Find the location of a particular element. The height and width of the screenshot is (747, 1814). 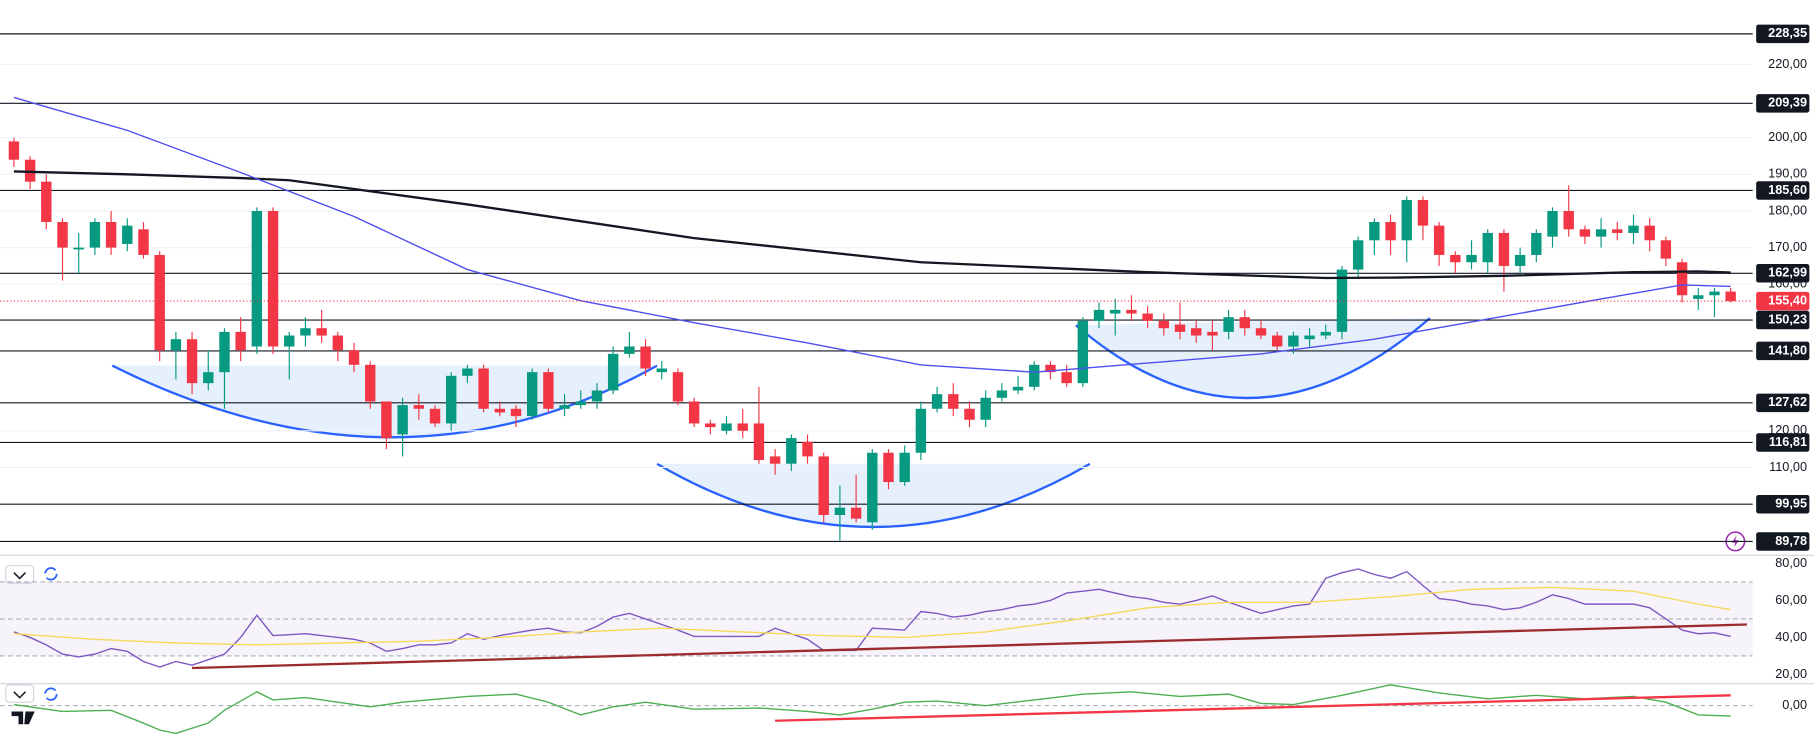

logo is located at coordinates (23, 718).